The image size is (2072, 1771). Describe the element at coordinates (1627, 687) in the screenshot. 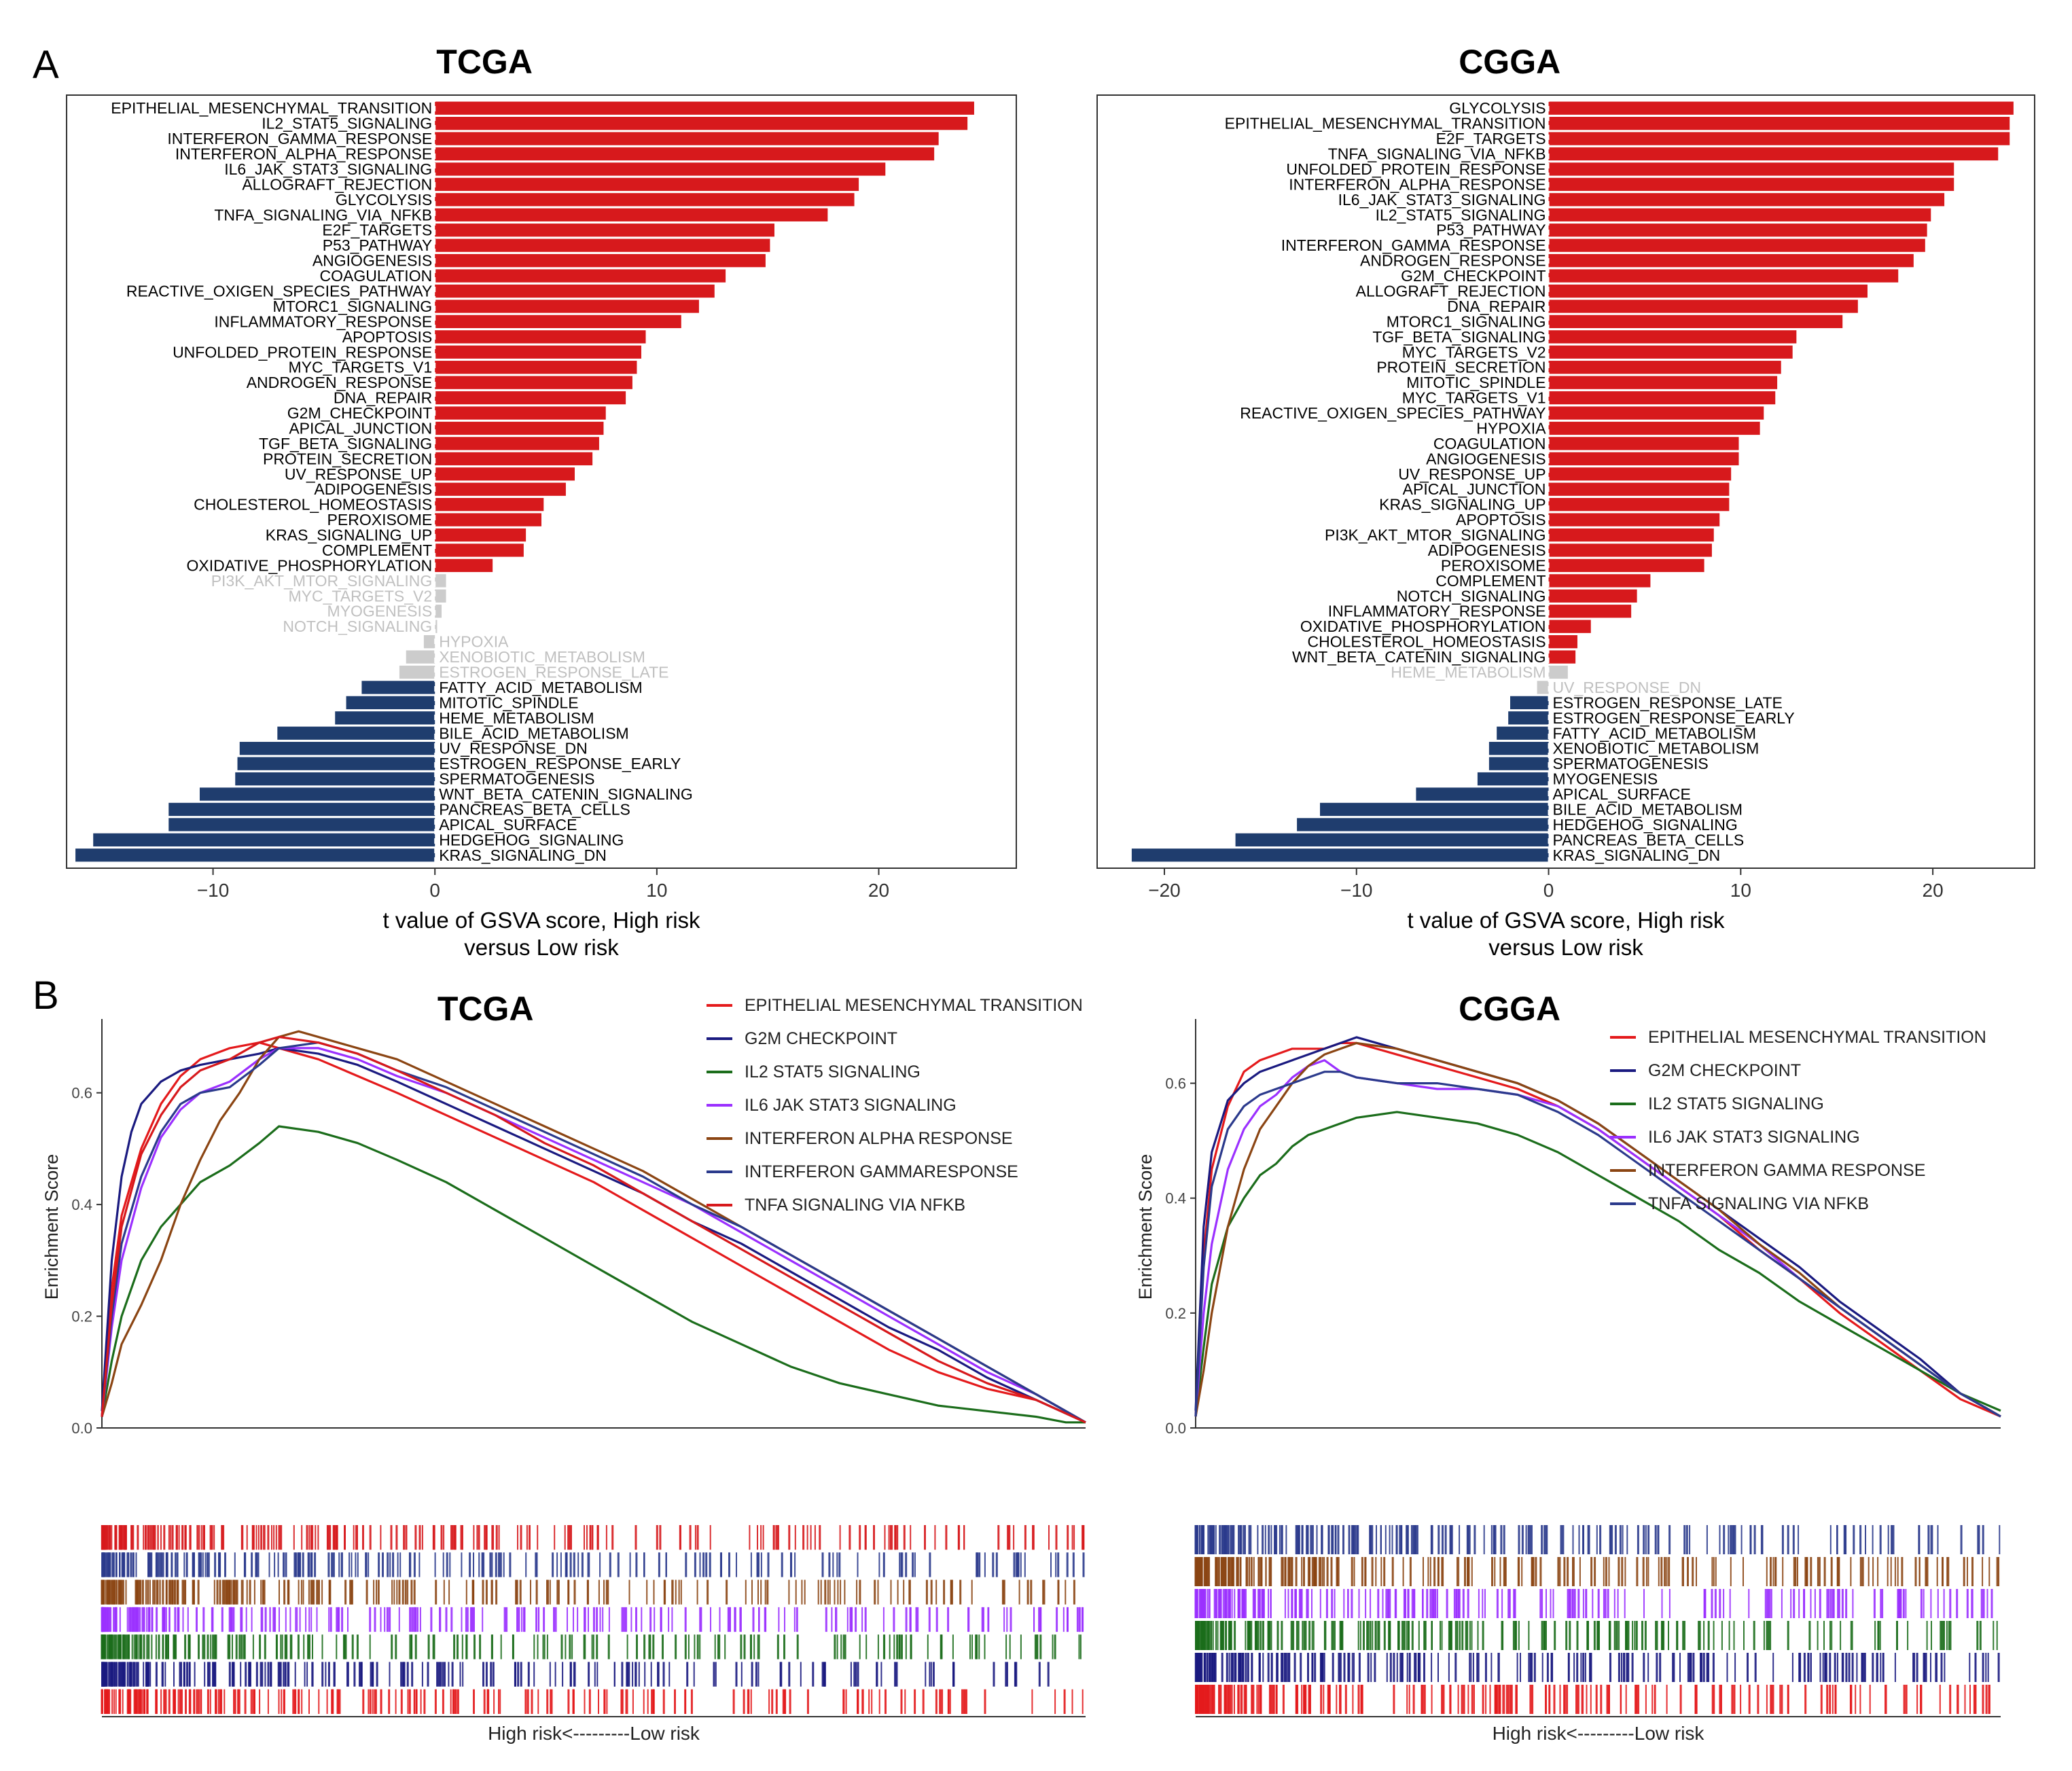

I see `bar-label: UV_RESPONSE_DN` at that location.